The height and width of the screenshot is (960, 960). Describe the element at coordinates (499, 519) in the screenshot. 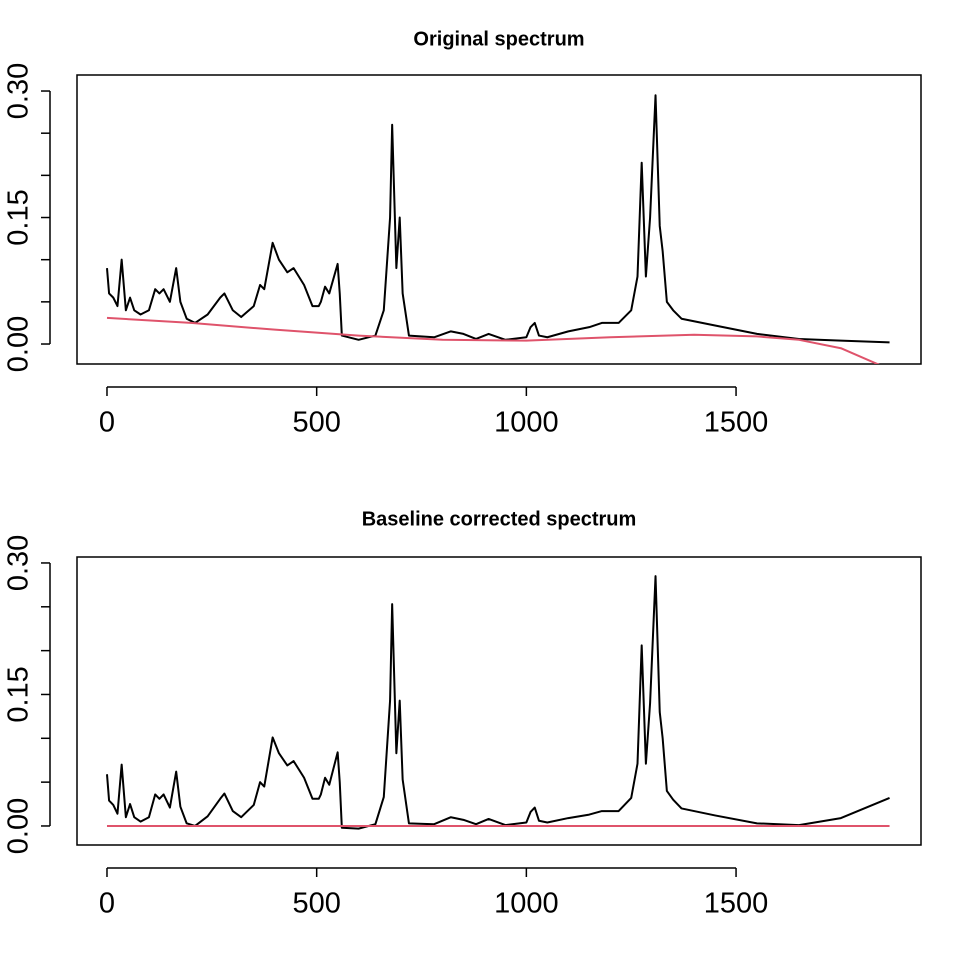

I see `chart-title: Baseline corrected spectrum` at that location.